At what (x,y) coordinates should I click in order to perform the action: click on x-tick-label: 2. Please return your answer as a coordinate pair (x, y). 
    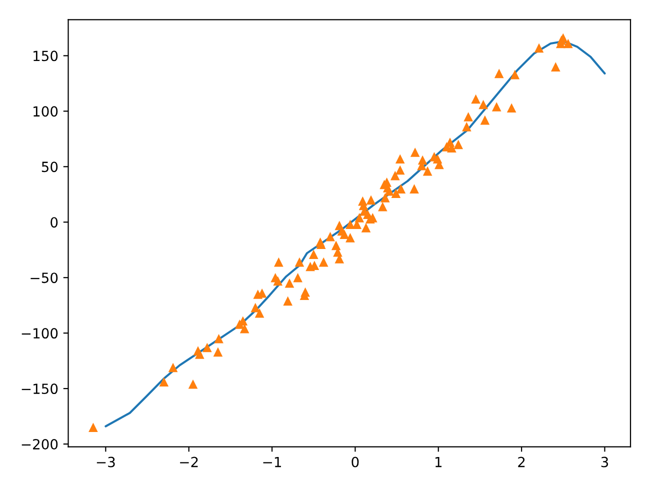
    Looking at the image, I should click on (521, 462).